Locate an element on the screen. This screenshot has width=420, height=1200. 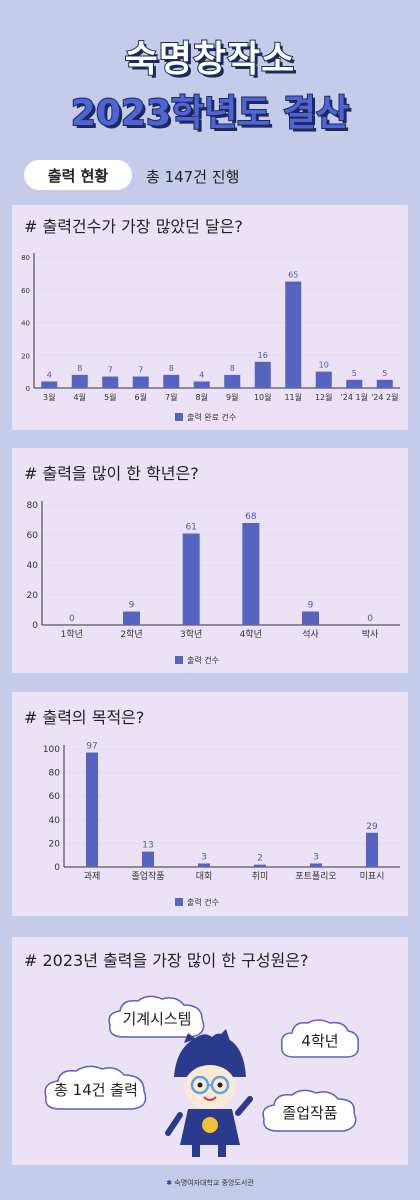
cloud-bubble: 4학년 is located at coordinates (320, 1040).